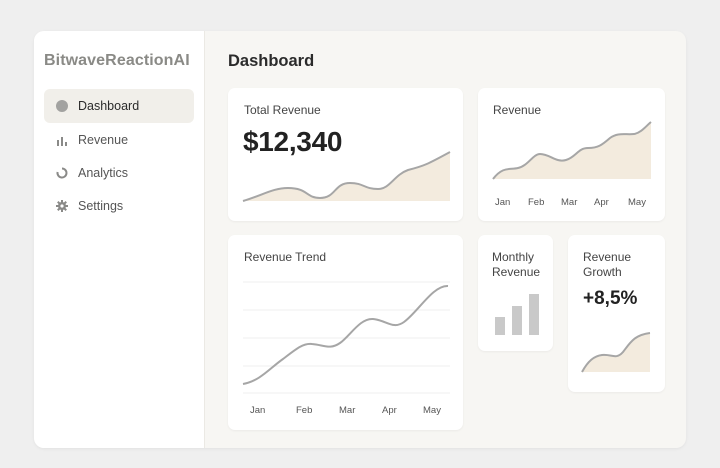 This screenshot has height=468, width=720. I want to click on monthly-revenue-card: Monthly Revenue, so click(515, 293).